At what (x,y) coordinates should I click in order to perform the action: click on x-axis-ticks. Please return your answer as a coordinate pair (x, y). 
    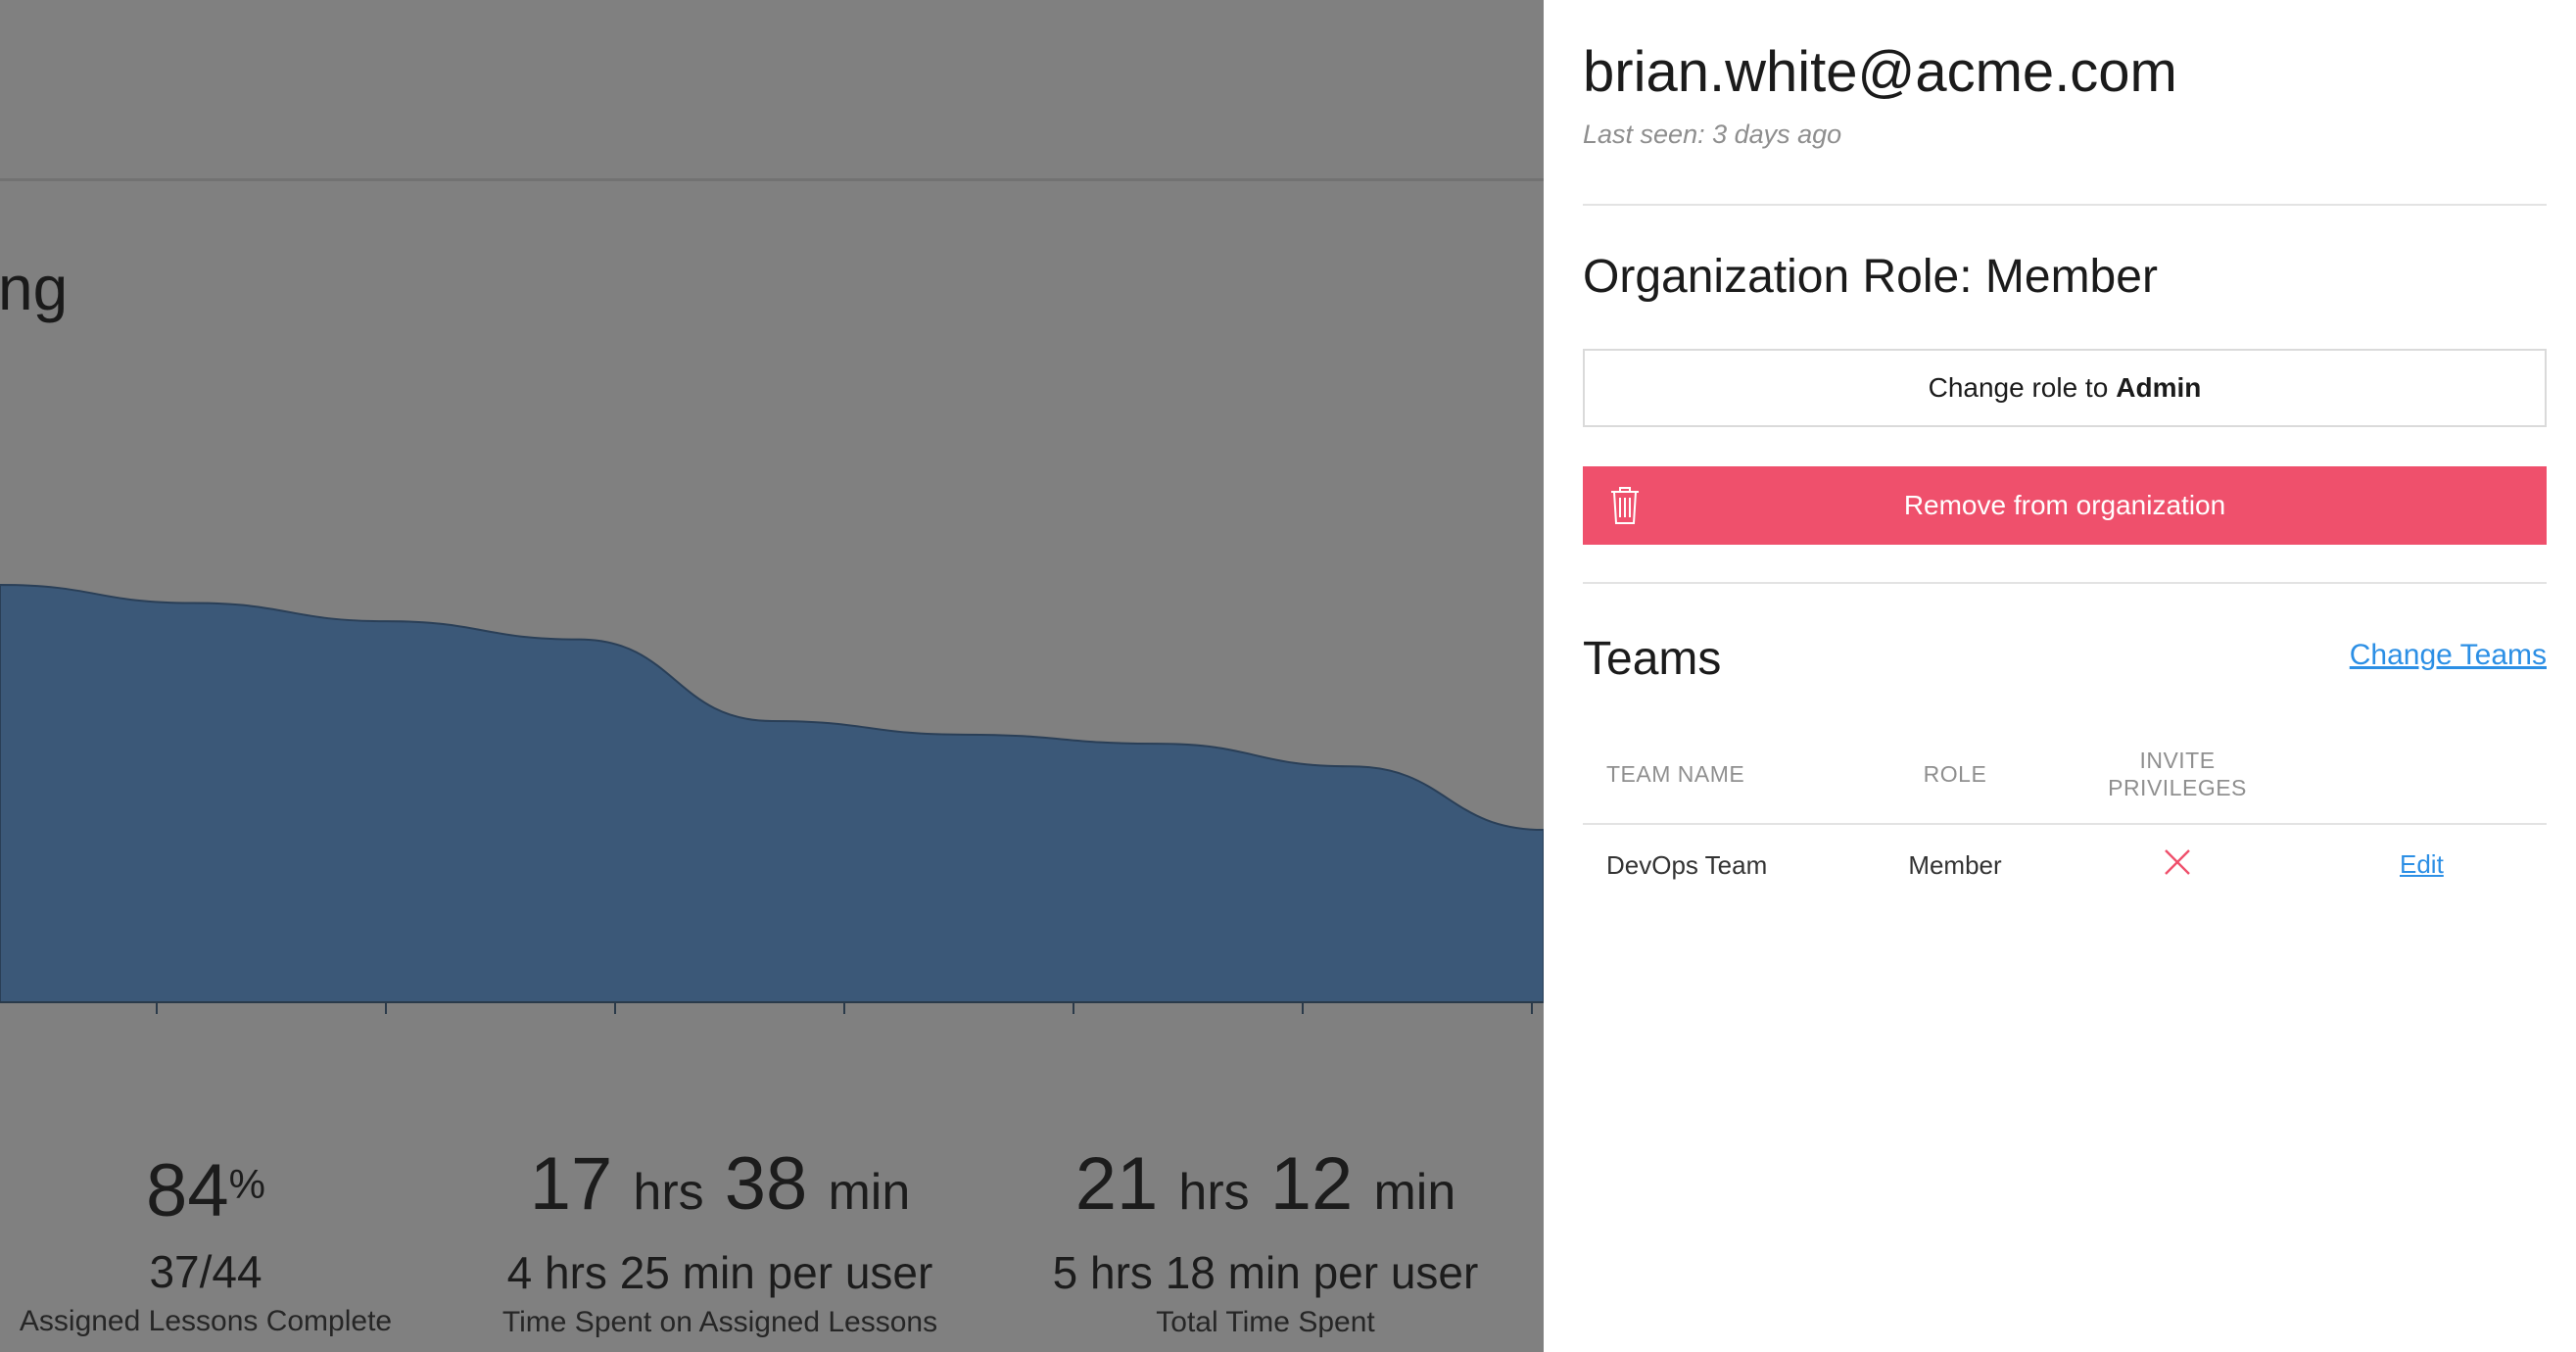
    Looking at the image, I should click on (845, 1008).